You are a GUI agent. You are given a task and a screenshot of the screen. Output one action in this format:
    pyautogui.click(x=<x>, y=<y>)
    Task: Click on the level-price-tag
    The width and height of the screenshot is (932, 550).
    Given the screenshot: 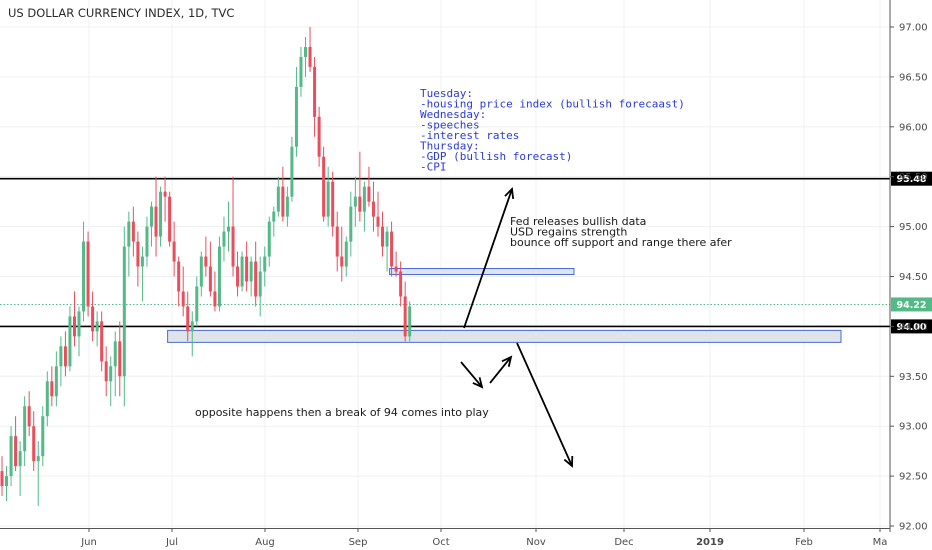 What is the action you would take?
    pyautogui.click(x=911, y=326)
    